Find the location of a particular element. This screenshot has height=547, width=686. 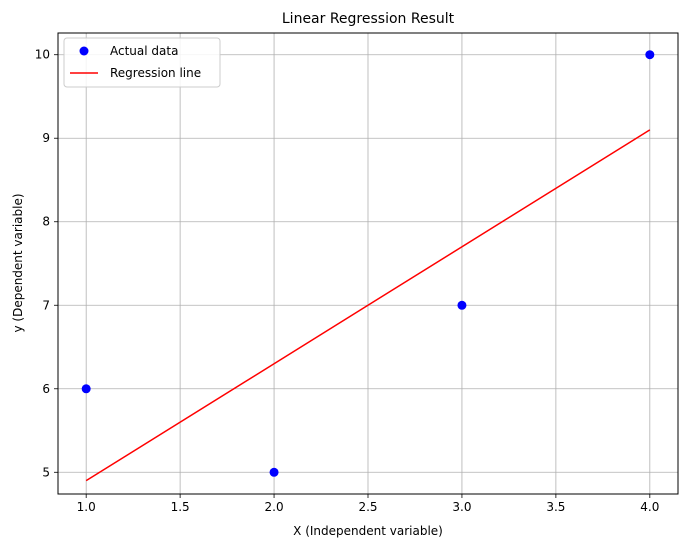

x-tick-label: 1.0 is located at coordinates (86, 507).